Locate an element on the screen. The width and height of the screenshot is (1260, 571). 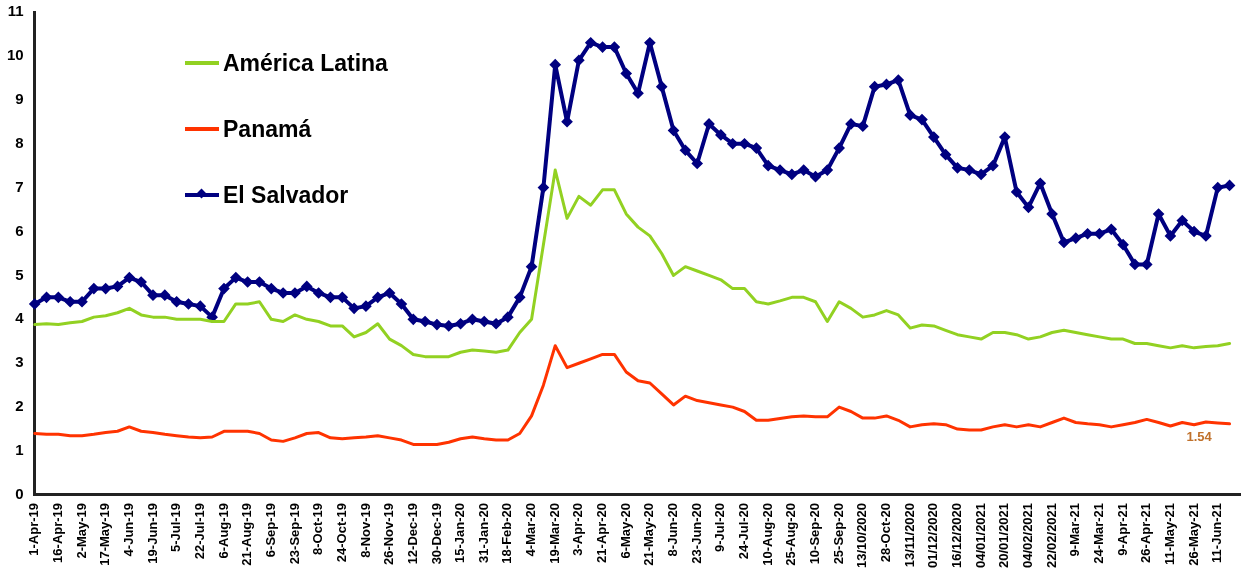
x-tick-label: 18-Feb-20 is located at coordinates (507, 533).